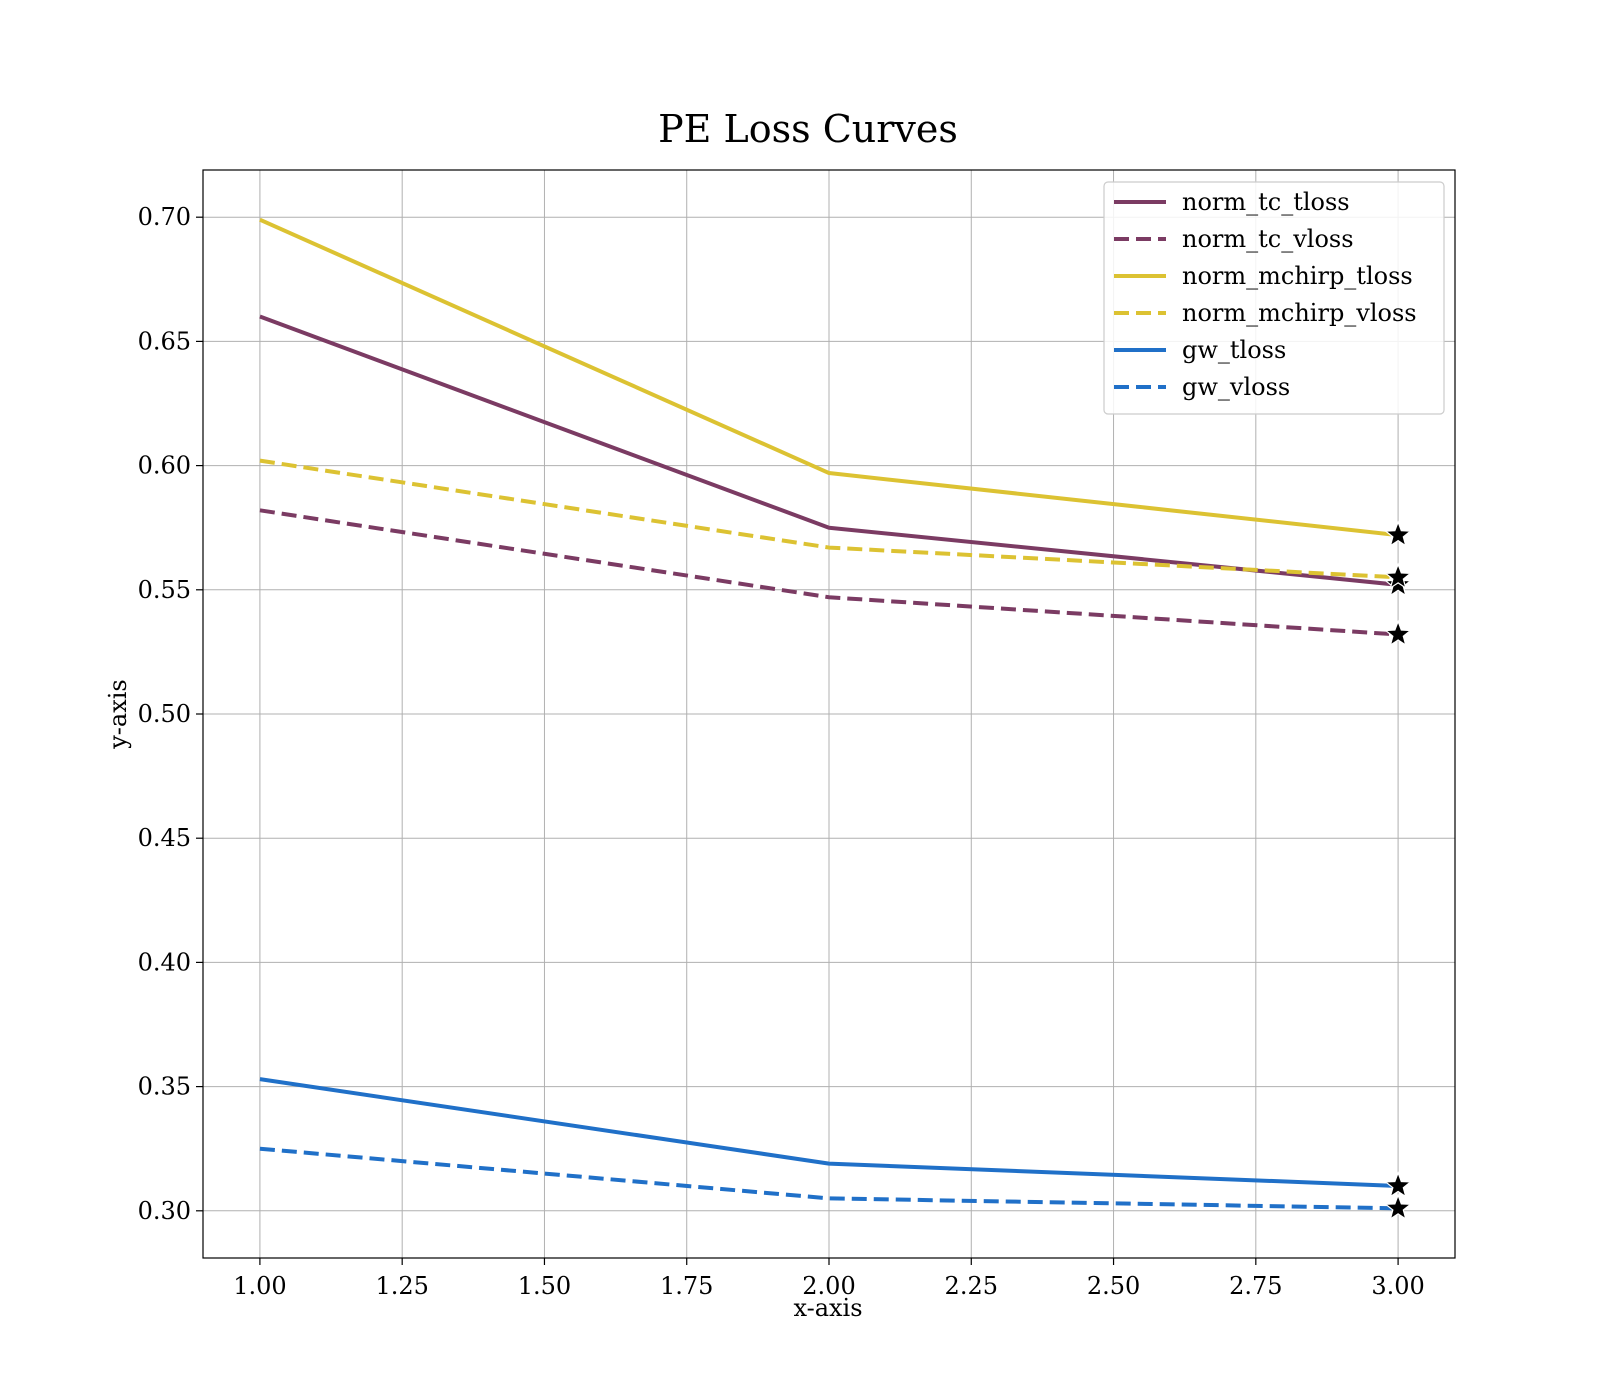  I want to click on series-line-gw_vloss, so click(829, 1178).